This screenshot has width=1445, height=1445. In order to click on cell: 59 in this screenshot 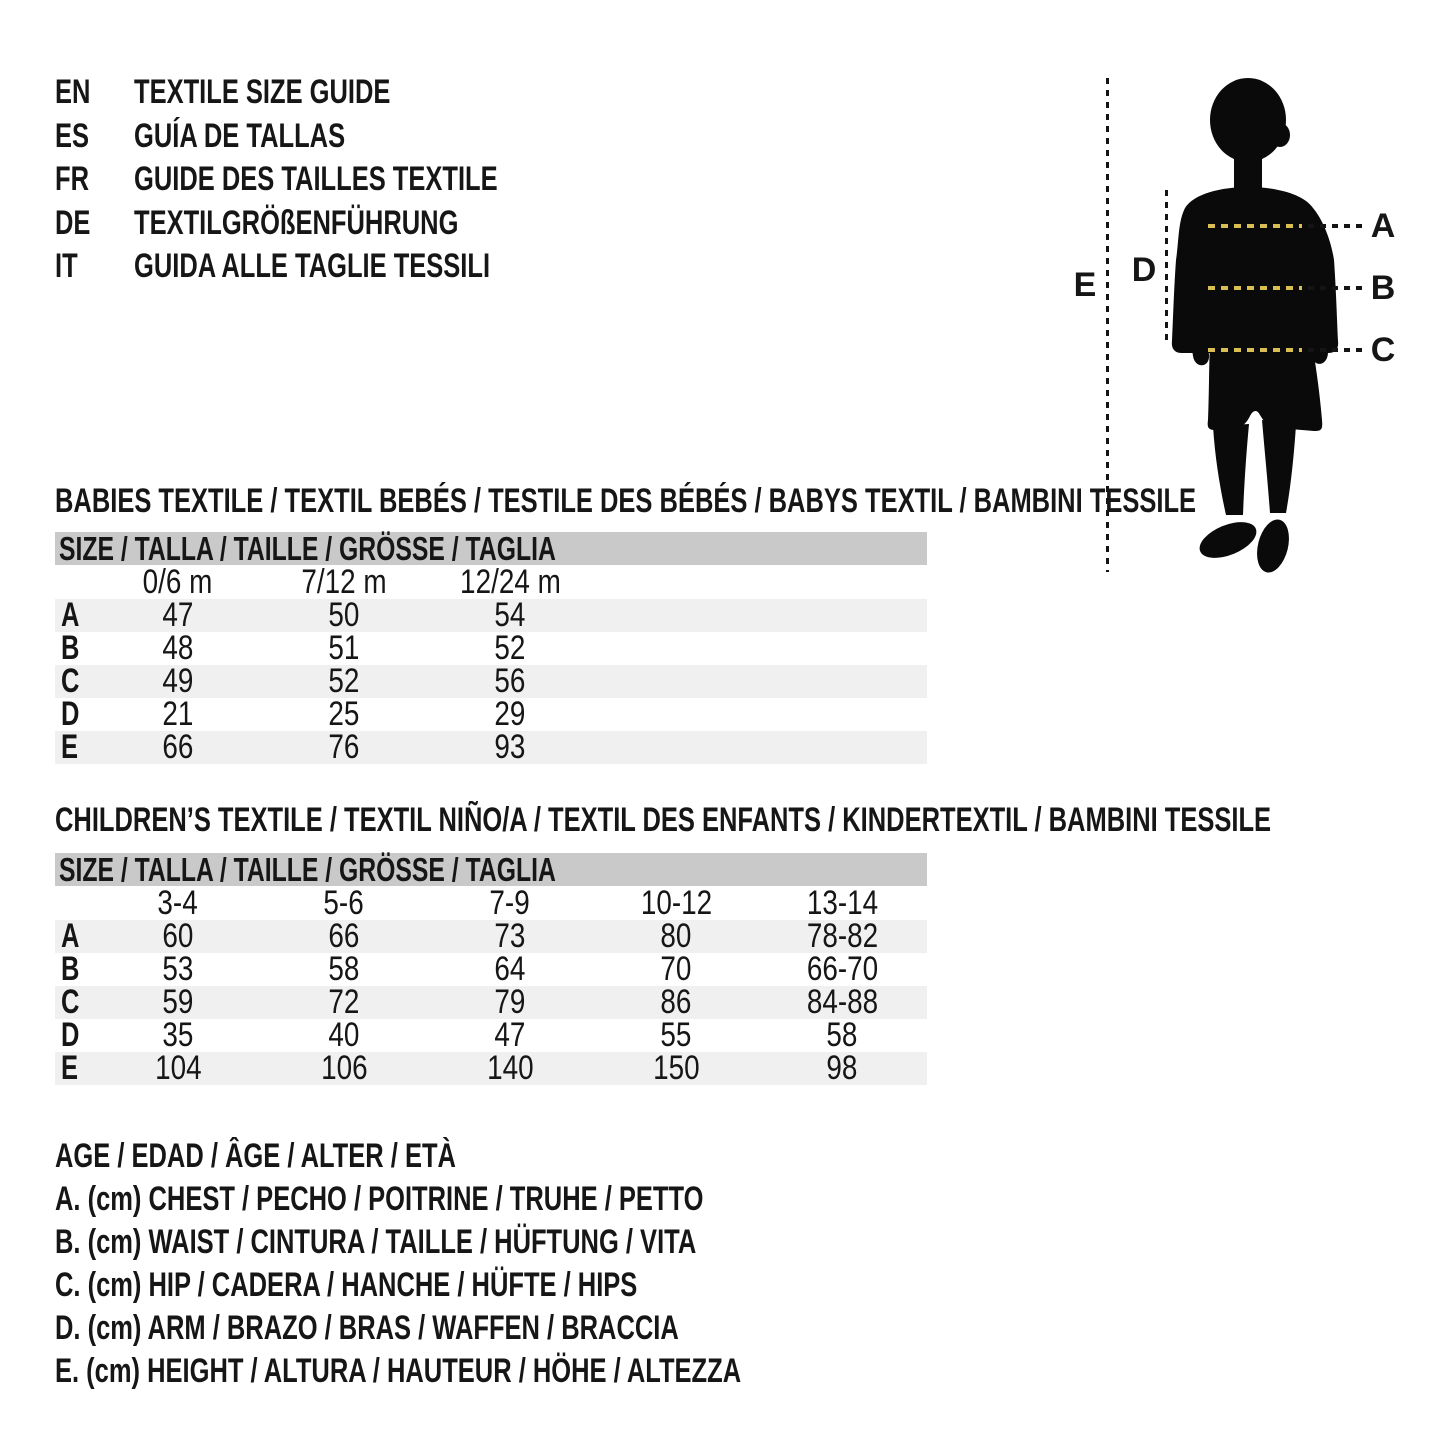, I will do `click(178, 1002)`.